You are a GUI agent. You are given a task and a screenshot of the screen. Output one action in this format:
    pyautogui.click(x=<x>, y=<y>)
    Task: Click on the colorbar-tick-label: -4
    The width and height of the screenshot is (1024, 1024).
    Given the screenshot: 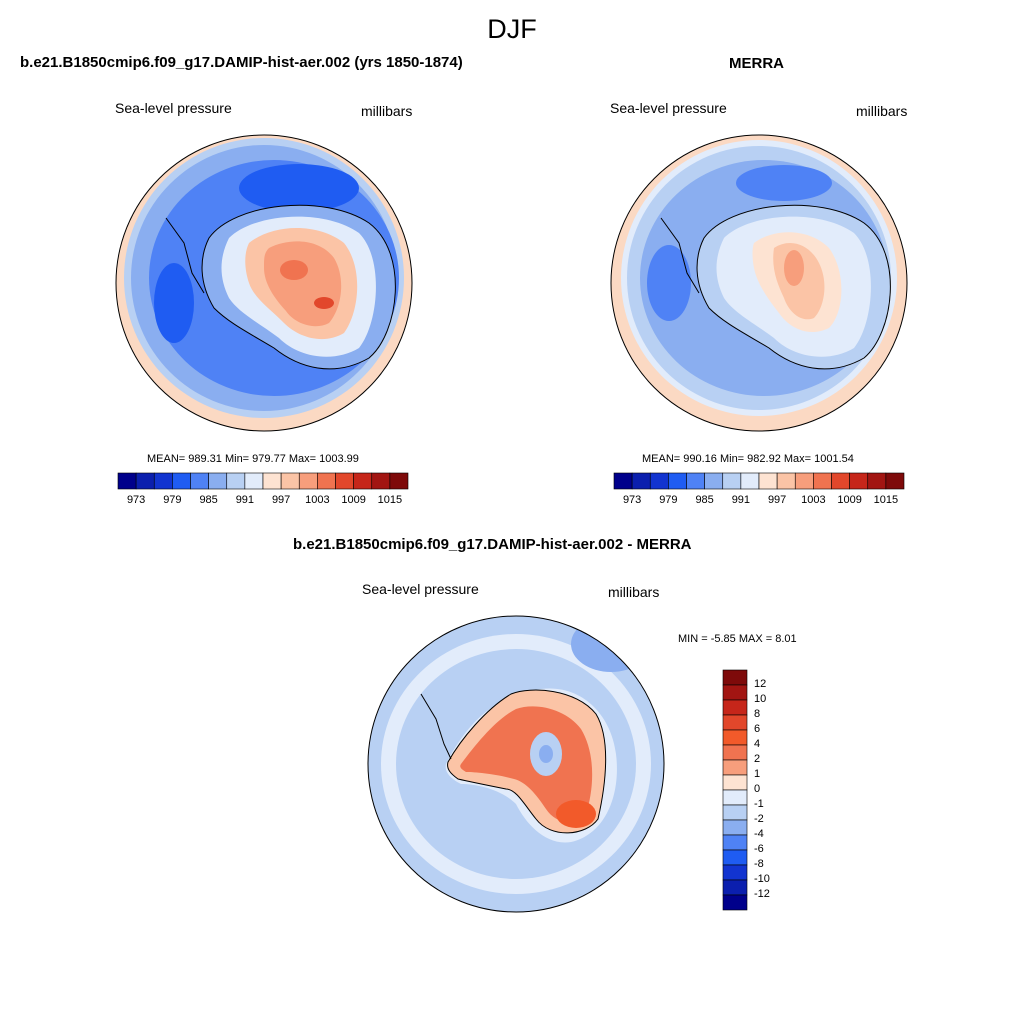 What is the action you would take?
    pyautogui.click(x=759, y=834)
    